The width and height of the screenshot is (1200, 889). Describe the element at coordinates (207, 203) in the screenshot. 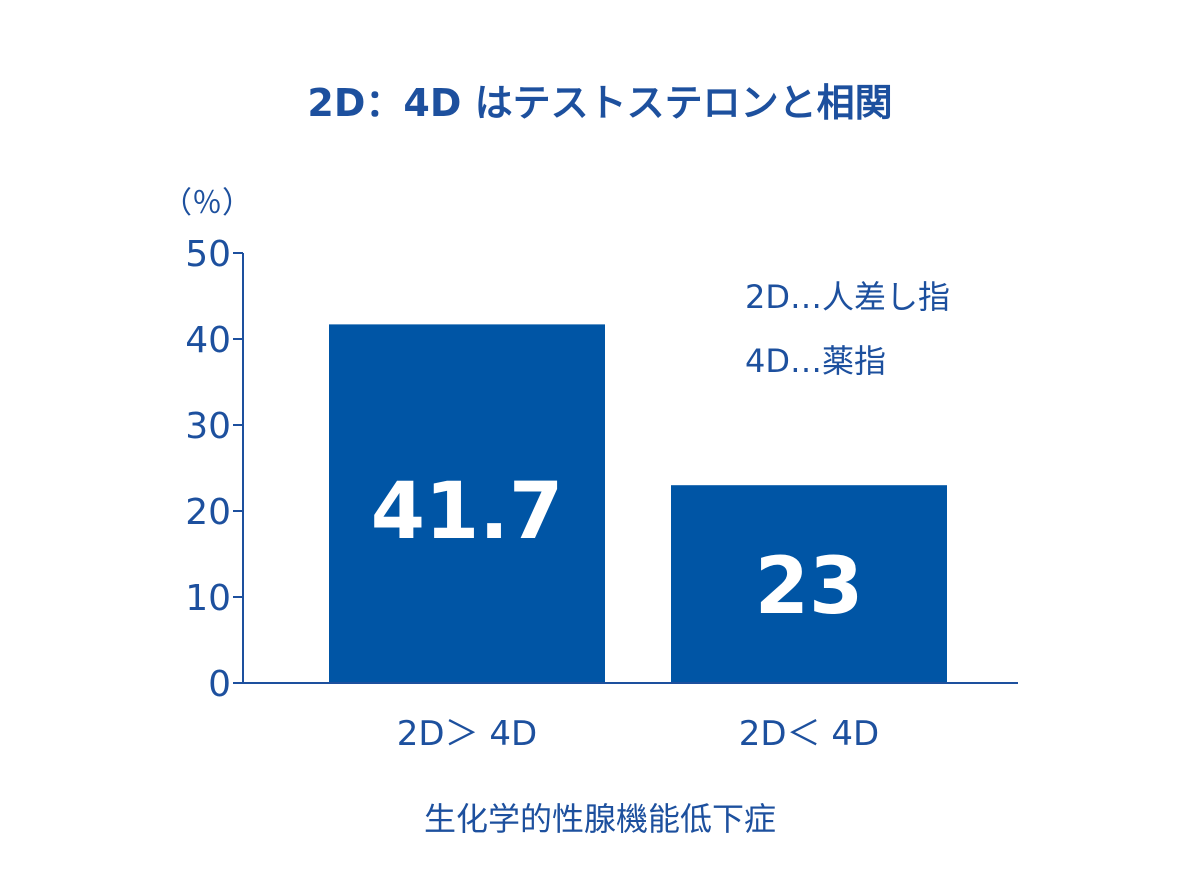

I see `y-axis-unit: （％）` at that location.